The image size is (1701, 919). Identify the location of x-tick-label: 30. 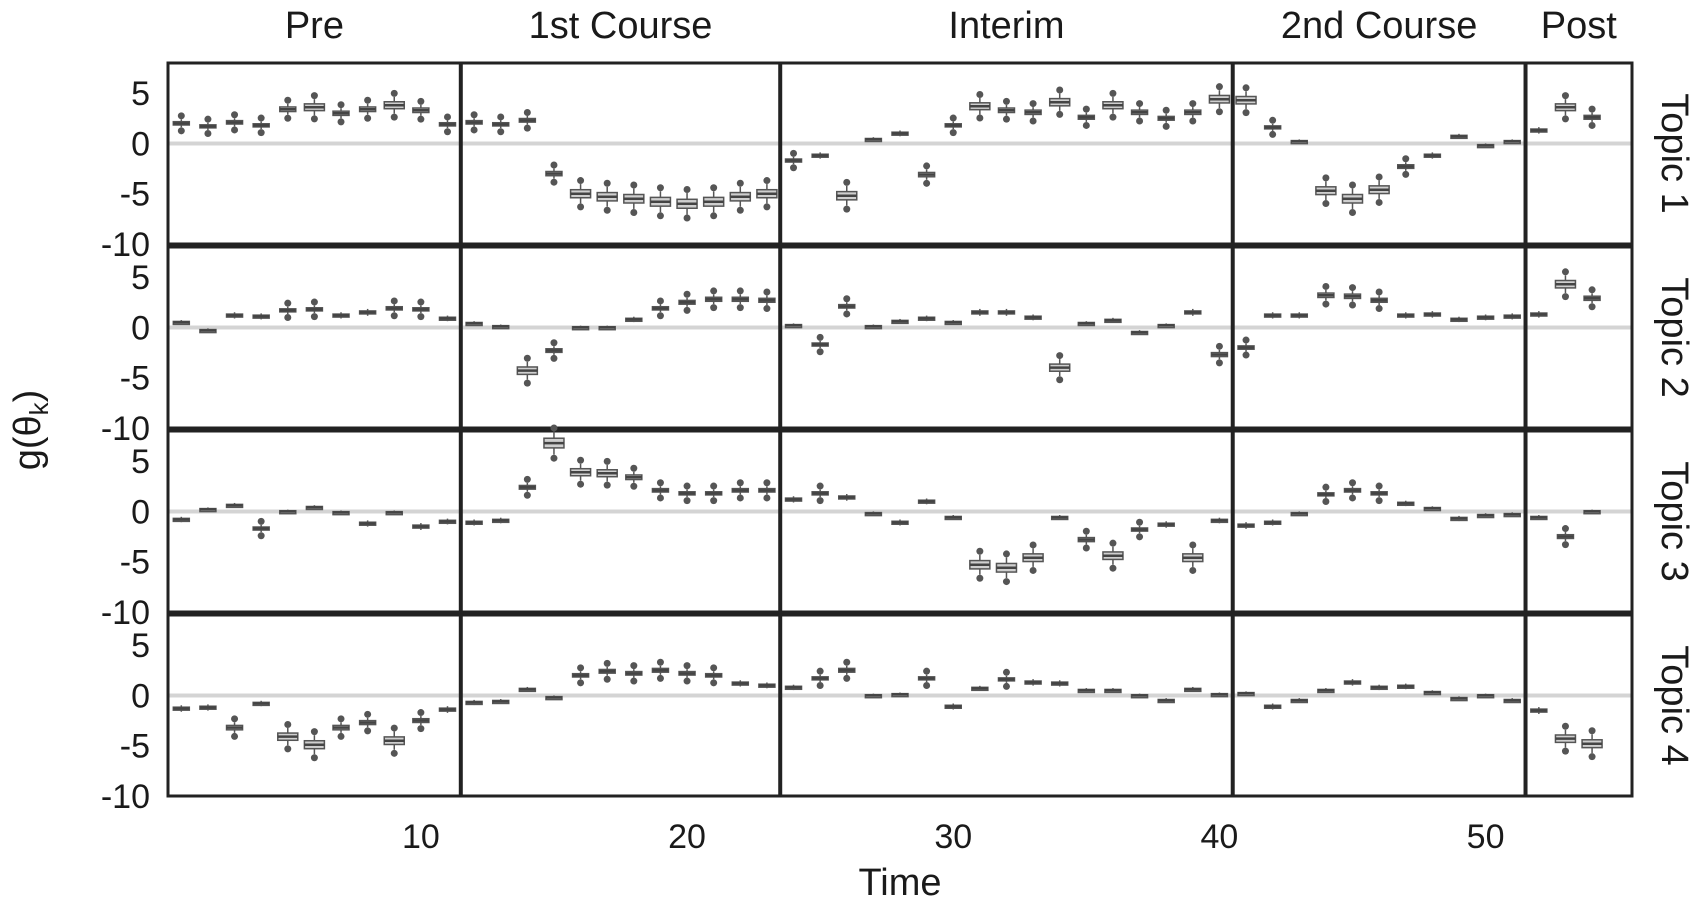
(953, 837).